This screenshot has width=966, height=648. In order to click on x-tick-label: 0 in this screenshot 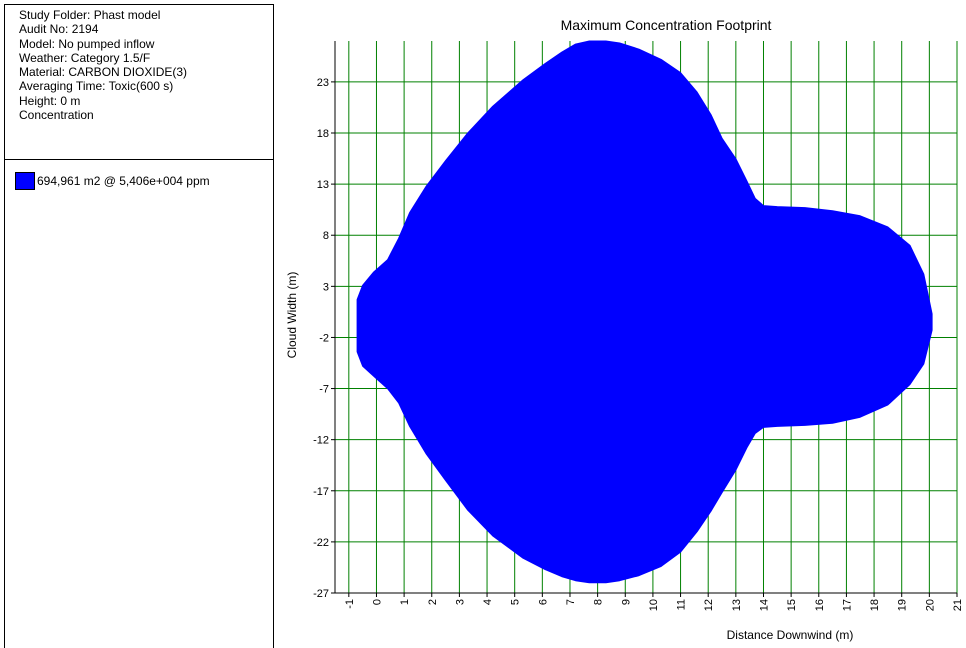, I will do `click(377, 602)`.